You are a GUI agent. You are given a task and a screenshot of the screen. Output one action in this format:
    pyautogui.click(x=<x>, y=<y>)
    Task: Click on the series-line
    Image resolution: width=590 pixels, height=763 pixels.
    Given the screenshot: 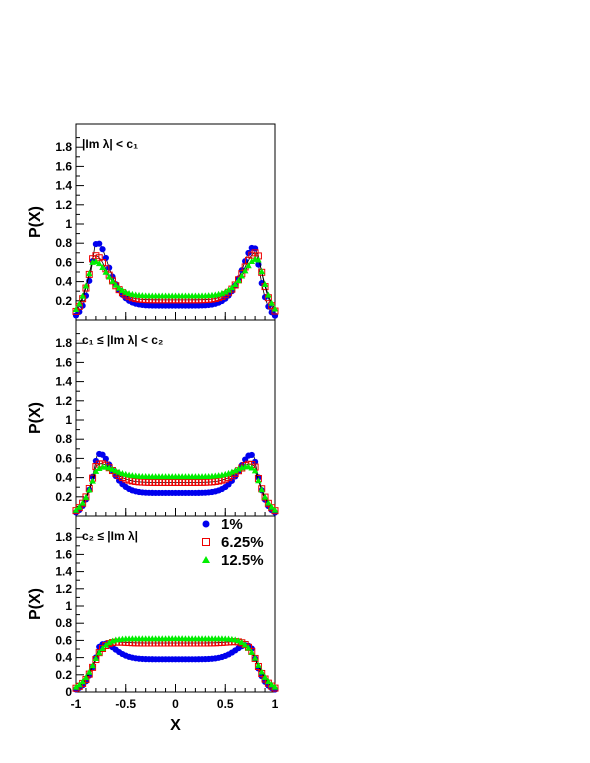 What is the action you would take?
    pyautogui.click(x=175, y=488)
    